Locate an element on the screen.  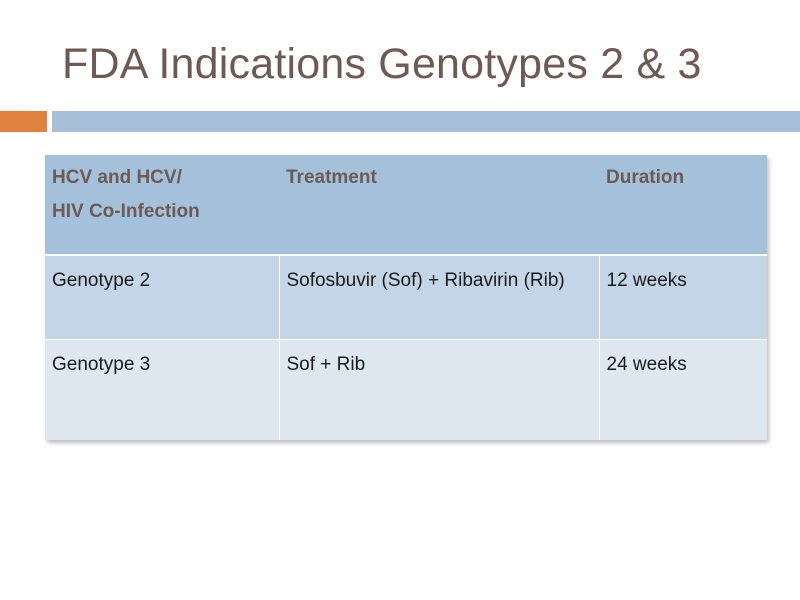
header-duration: Duration is located at coordinates (683, 205).